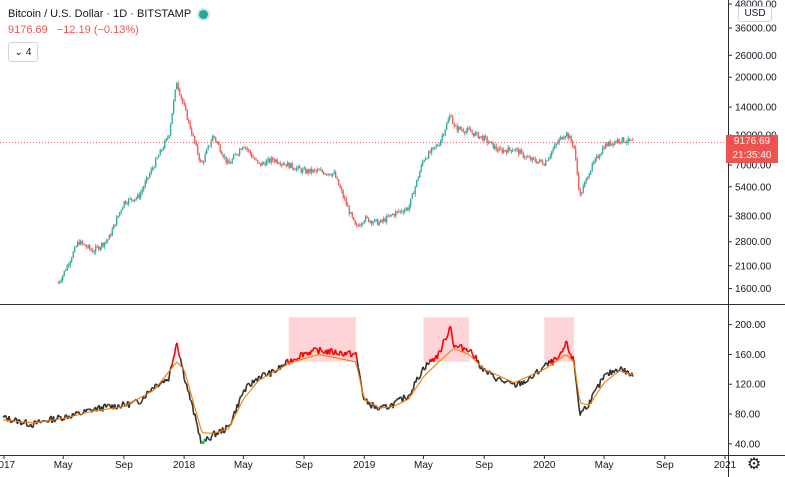 Image resolution: width=785 pixels, height=477 pixels. I want to click on countdown-tag: 21:35:40, so click(752, 156).